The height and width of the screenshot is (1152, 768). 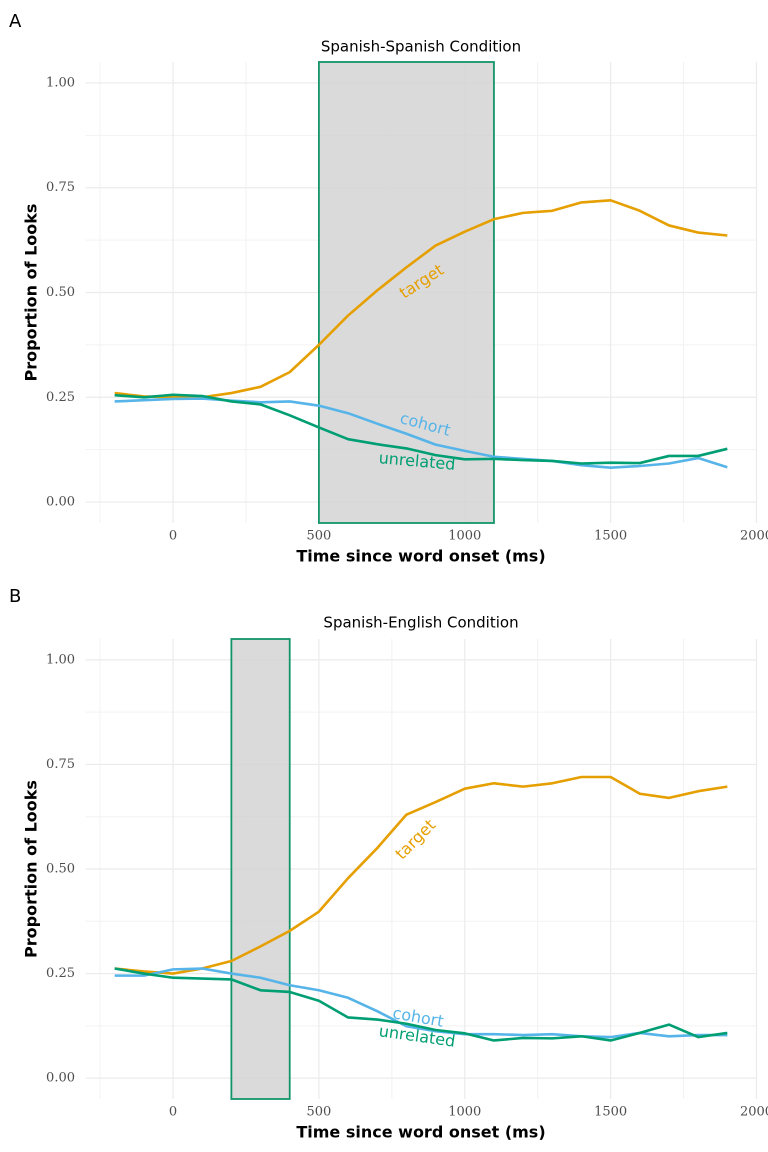 What do you see at coordinates (15, 21) in the screenshot?
I see `panel-label: A` at bounding box center [15, 21].